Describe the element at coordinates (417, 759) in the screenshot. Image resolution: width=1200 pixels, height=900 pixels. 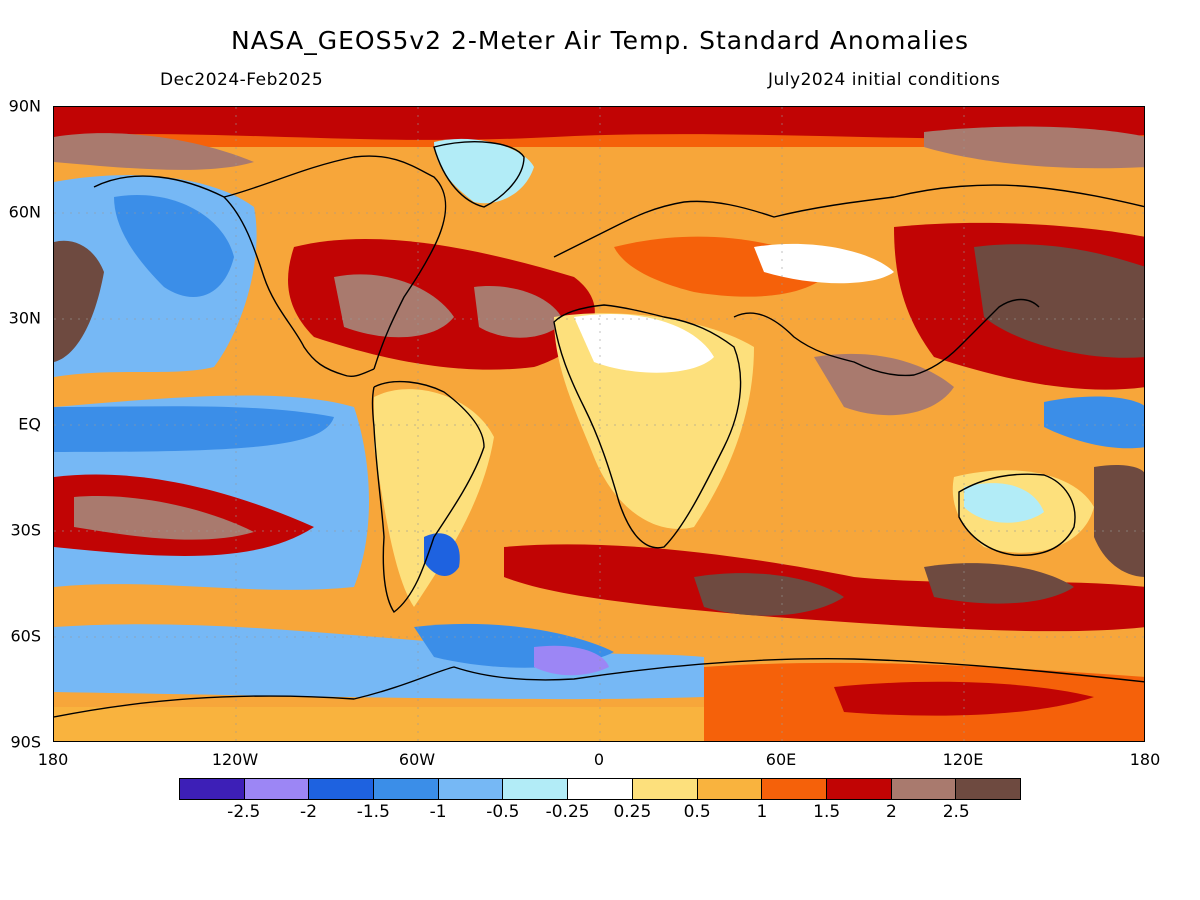
I see `lon-label-60w: 60W` at that location.